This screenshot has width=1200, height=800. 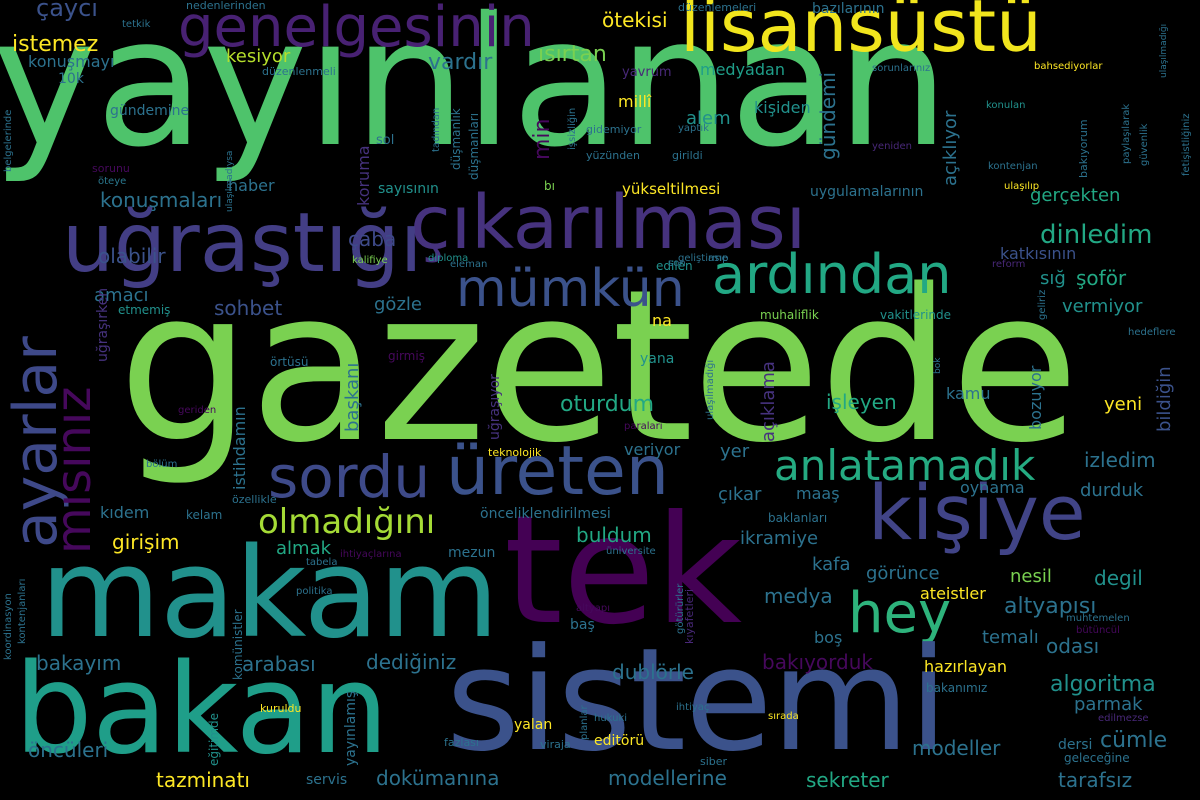 I want to click on word: makam, so click(x=269, y=594).